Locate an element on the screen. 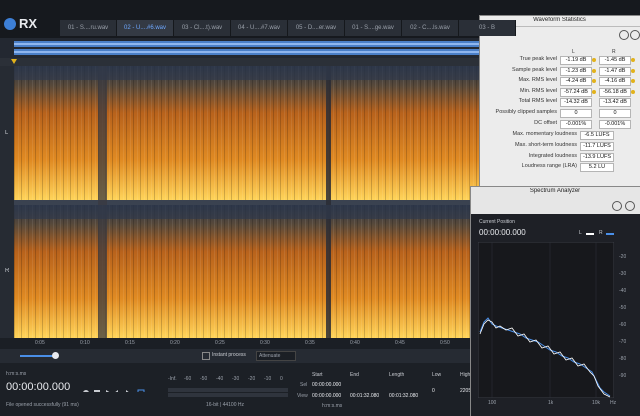  loudness-value: -13.9 LUFS is located at coordinates (597, 157).